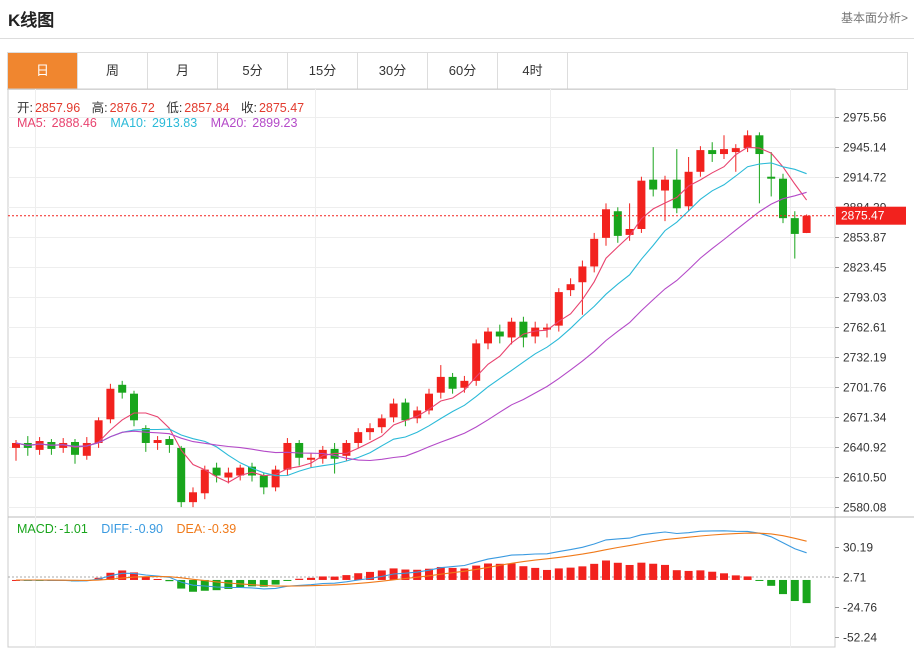 Image resolution: width=914 pixels, height=648 pixels. Describe the element at coordinates (149, 529) in the screenshot. I see `diff-value: -0.90` at that location.